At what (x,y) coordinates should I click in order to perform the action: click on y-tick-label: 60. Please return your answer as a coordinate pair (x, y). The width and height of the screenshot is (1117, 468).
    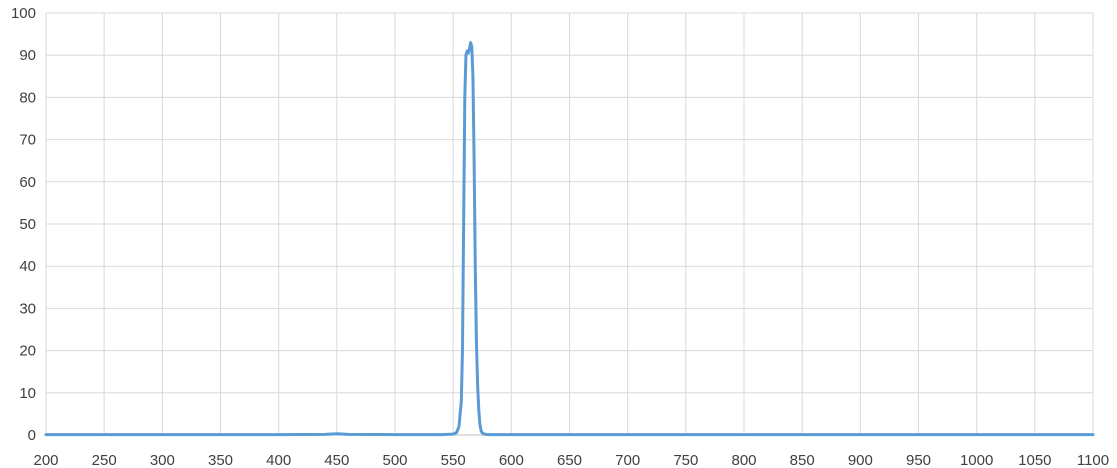
    Looking at the image, I should click on (27, 182).